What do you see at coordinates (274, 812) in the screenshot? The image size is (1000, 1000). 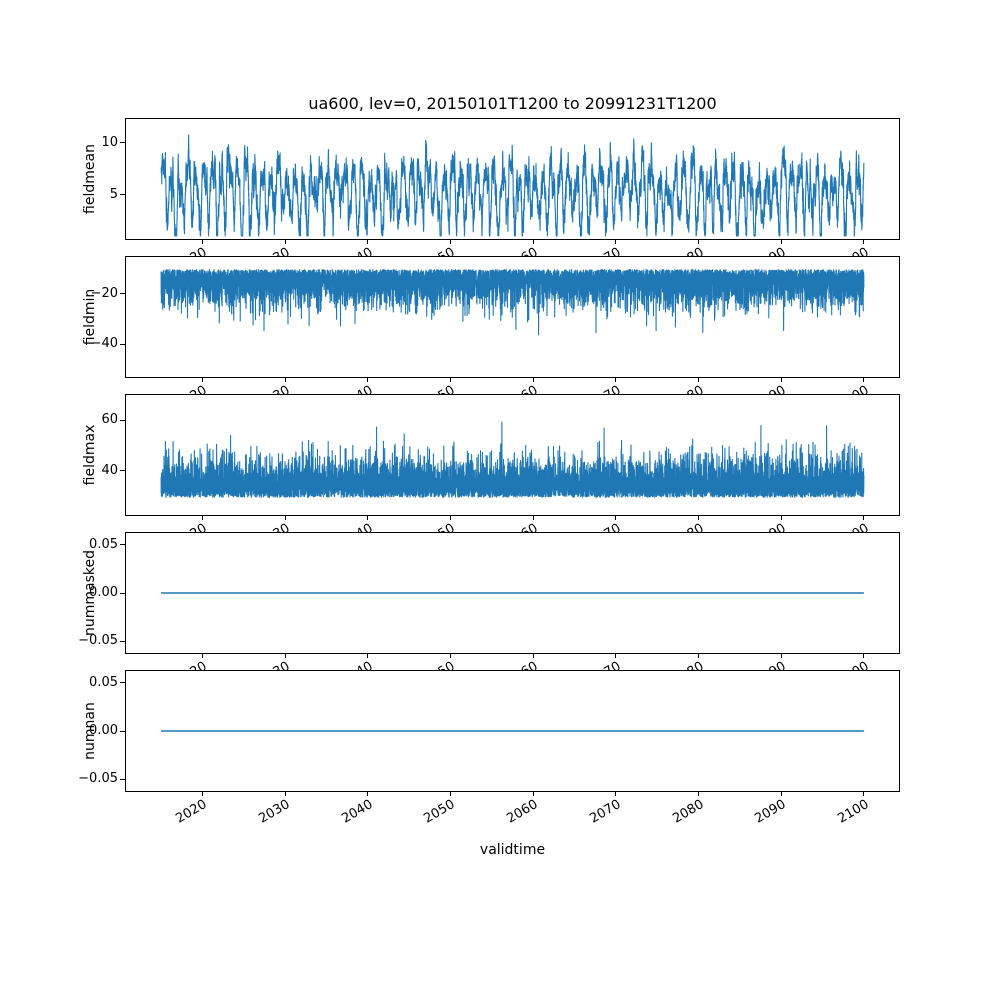 I see `x-tick-label: 2030` at bounding box center [274, 812].